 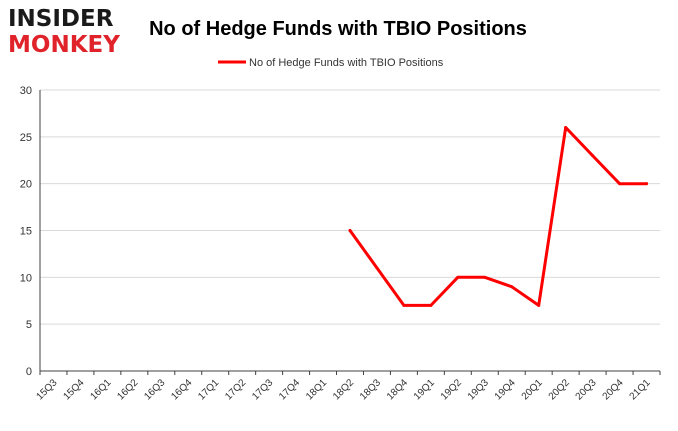 What do you see at coordinates (512, 287) in the screenshot?
I see `data-point-19Q4` at bounding box center [512, 287].